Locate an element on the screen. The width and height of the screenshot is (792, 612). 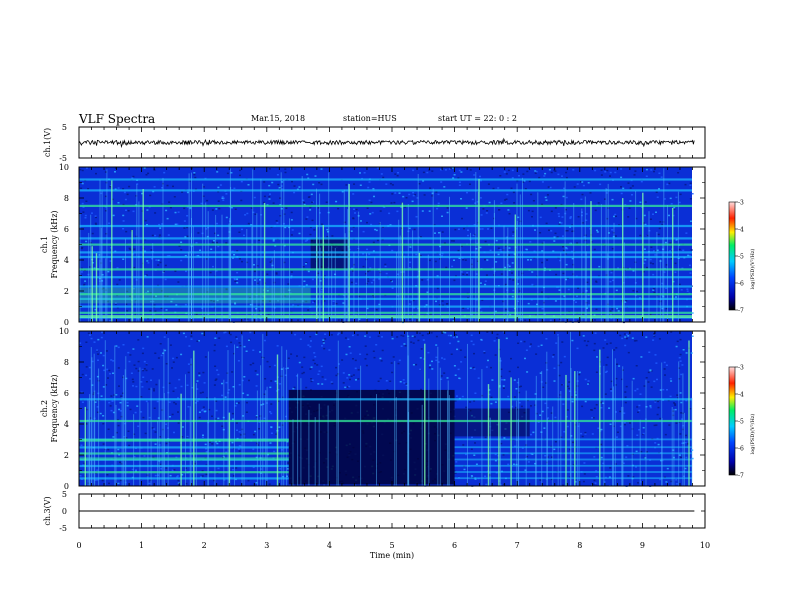
ch1-colorbar is located at coordinates (732, 256).